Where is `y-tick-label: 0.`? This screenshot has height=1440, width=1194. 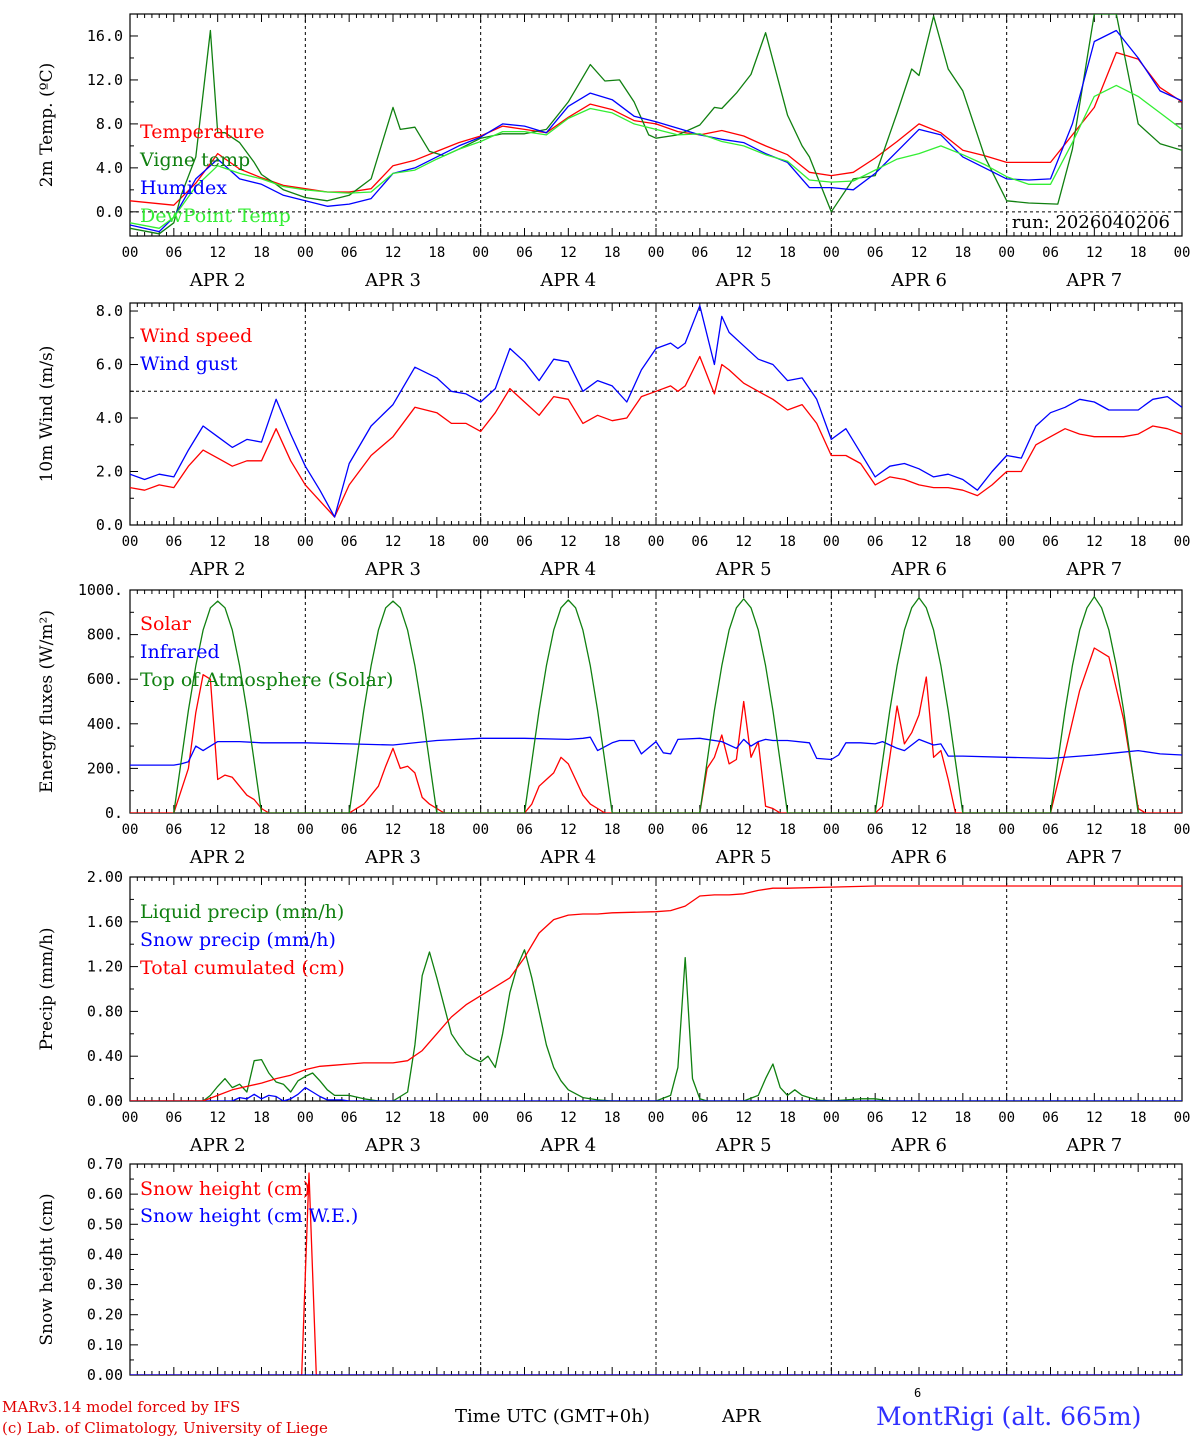
y-tick-label: 0. is located at coordinates (114, 813).